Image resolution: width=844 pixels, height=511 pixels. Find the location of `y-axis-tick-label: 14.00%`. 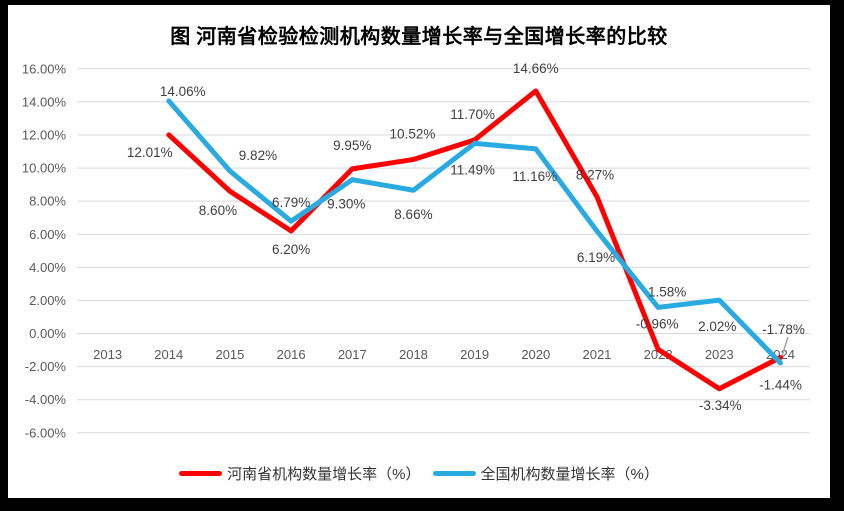

y-axis-tick-label: 14.00% is located at coordinates (44, 101).